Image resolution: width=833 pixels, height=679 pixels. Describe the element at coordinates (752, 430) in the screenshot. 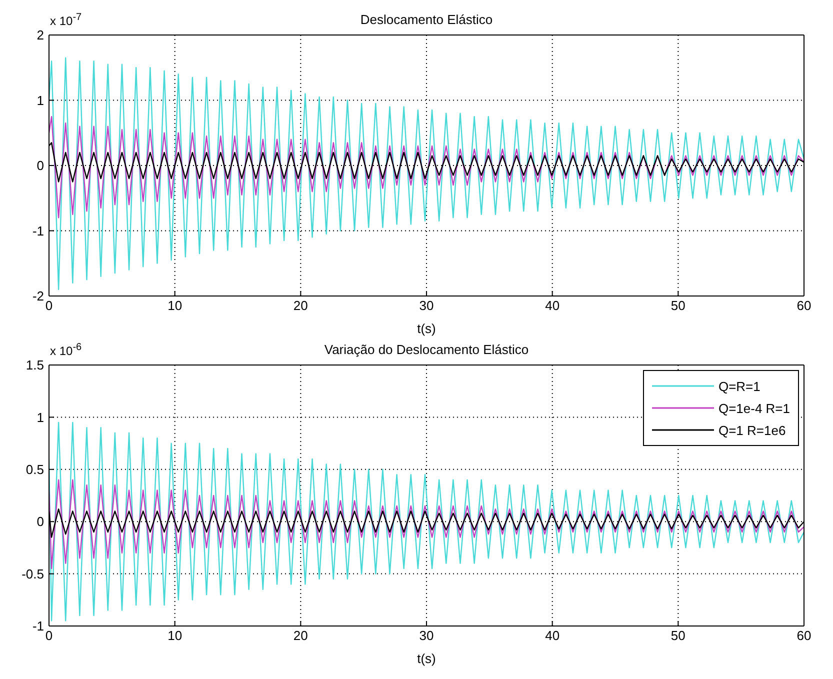

I see `legend-label: Q=1 R=1e6` at that location.